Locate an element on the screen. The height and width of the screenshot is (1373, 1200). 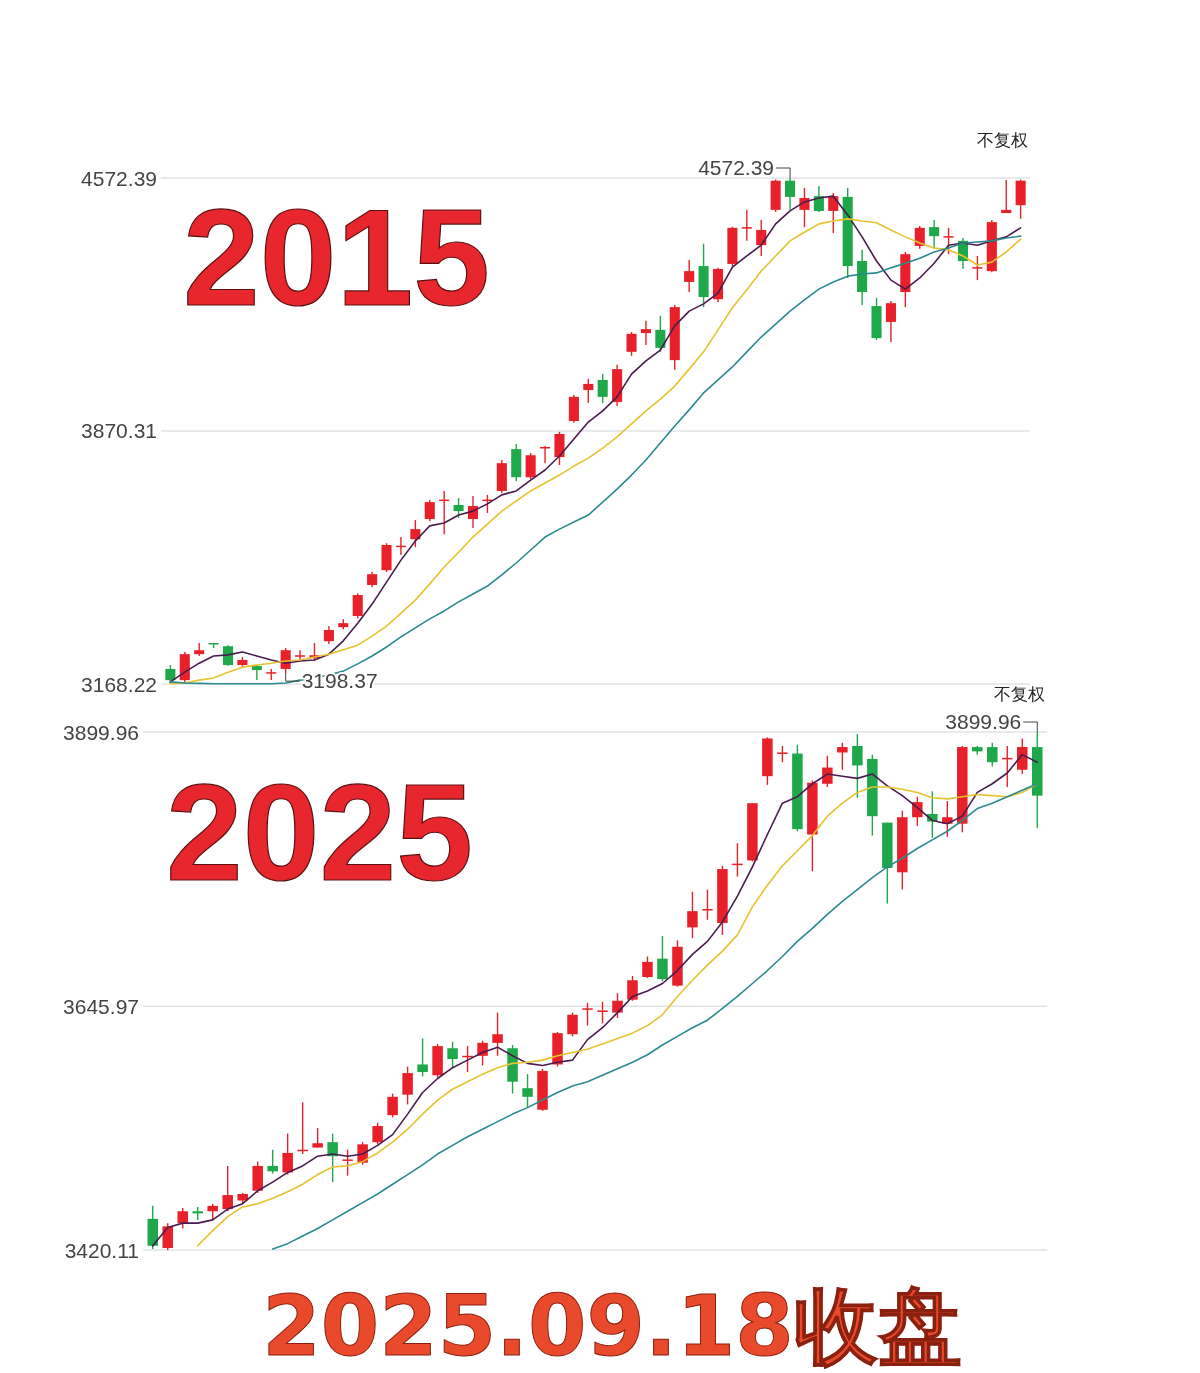
y-tick-label: 3870.31 is located at coordinates (119, 431).